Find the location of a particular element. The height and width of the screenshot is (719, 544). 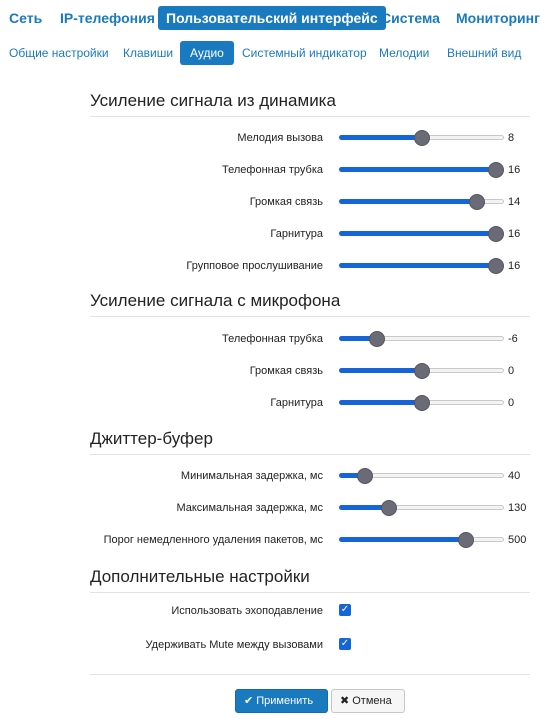

setting-row: Гарнитура 16 is located at coordinates (272, 234).